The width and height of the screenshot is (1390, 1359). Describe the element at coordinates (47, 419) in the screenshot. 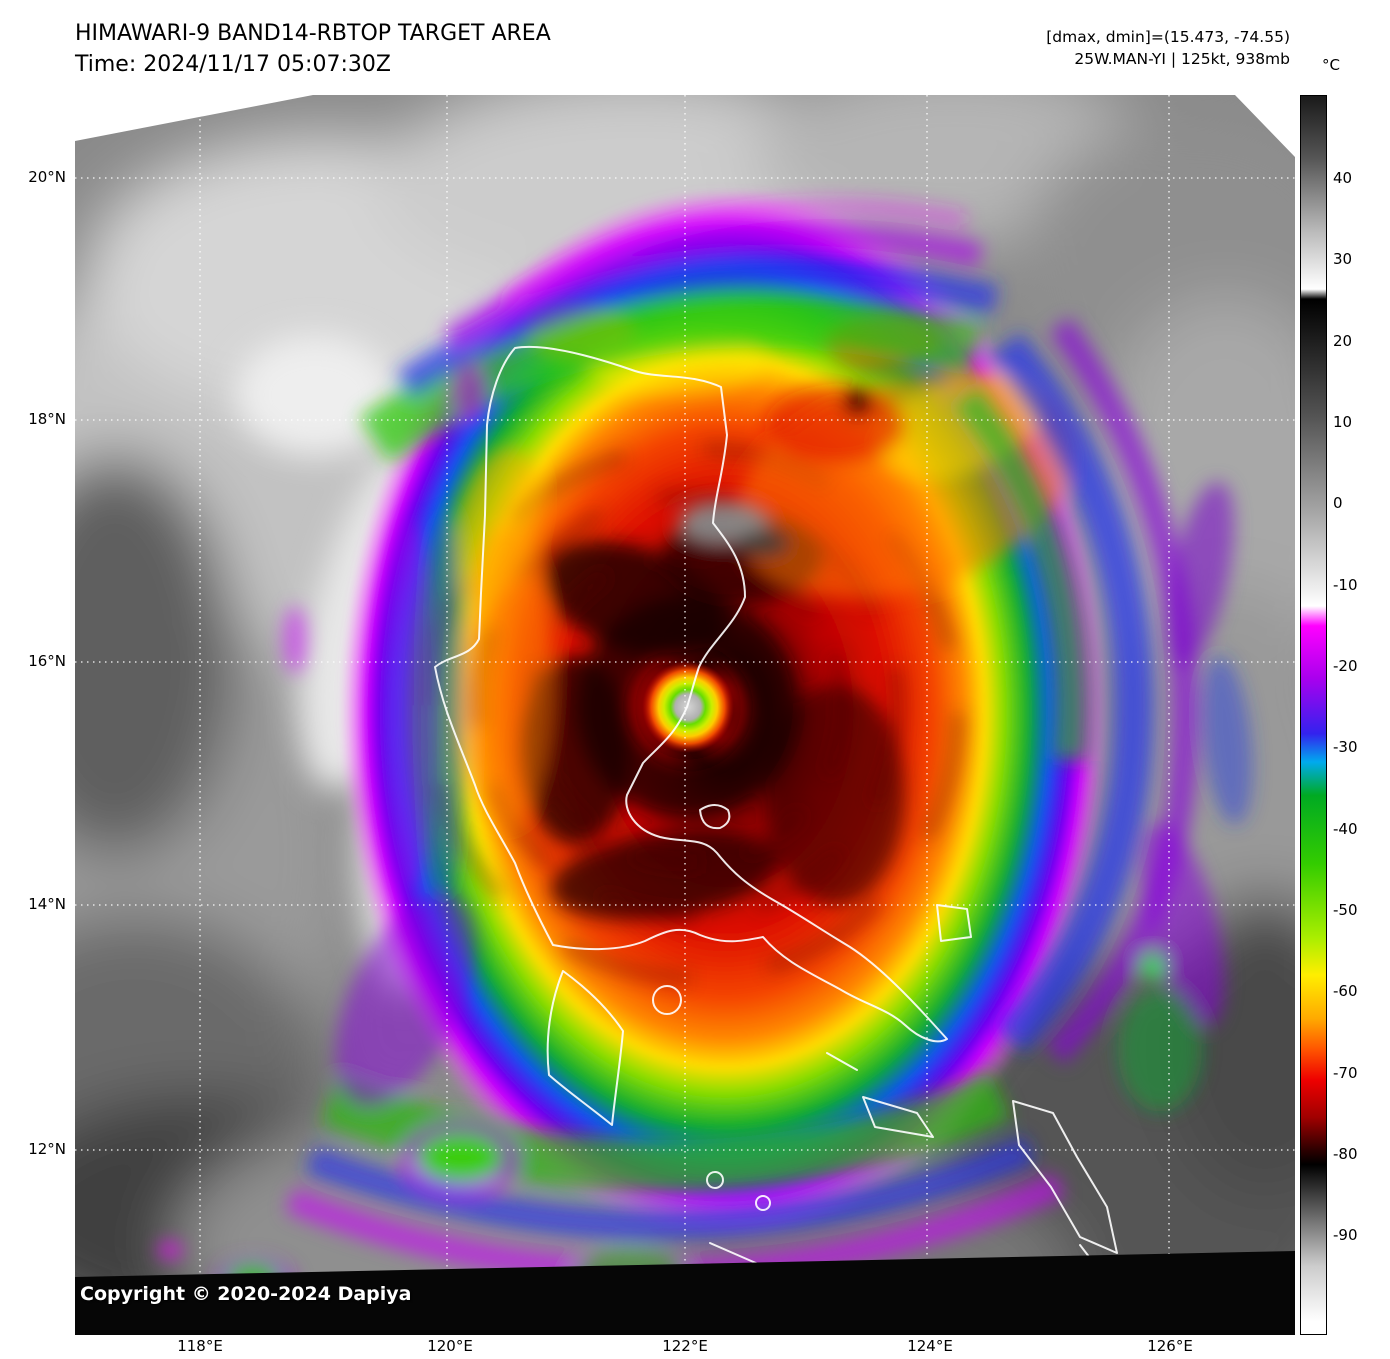

I see `lat-tick-label: 18°N` at that location.